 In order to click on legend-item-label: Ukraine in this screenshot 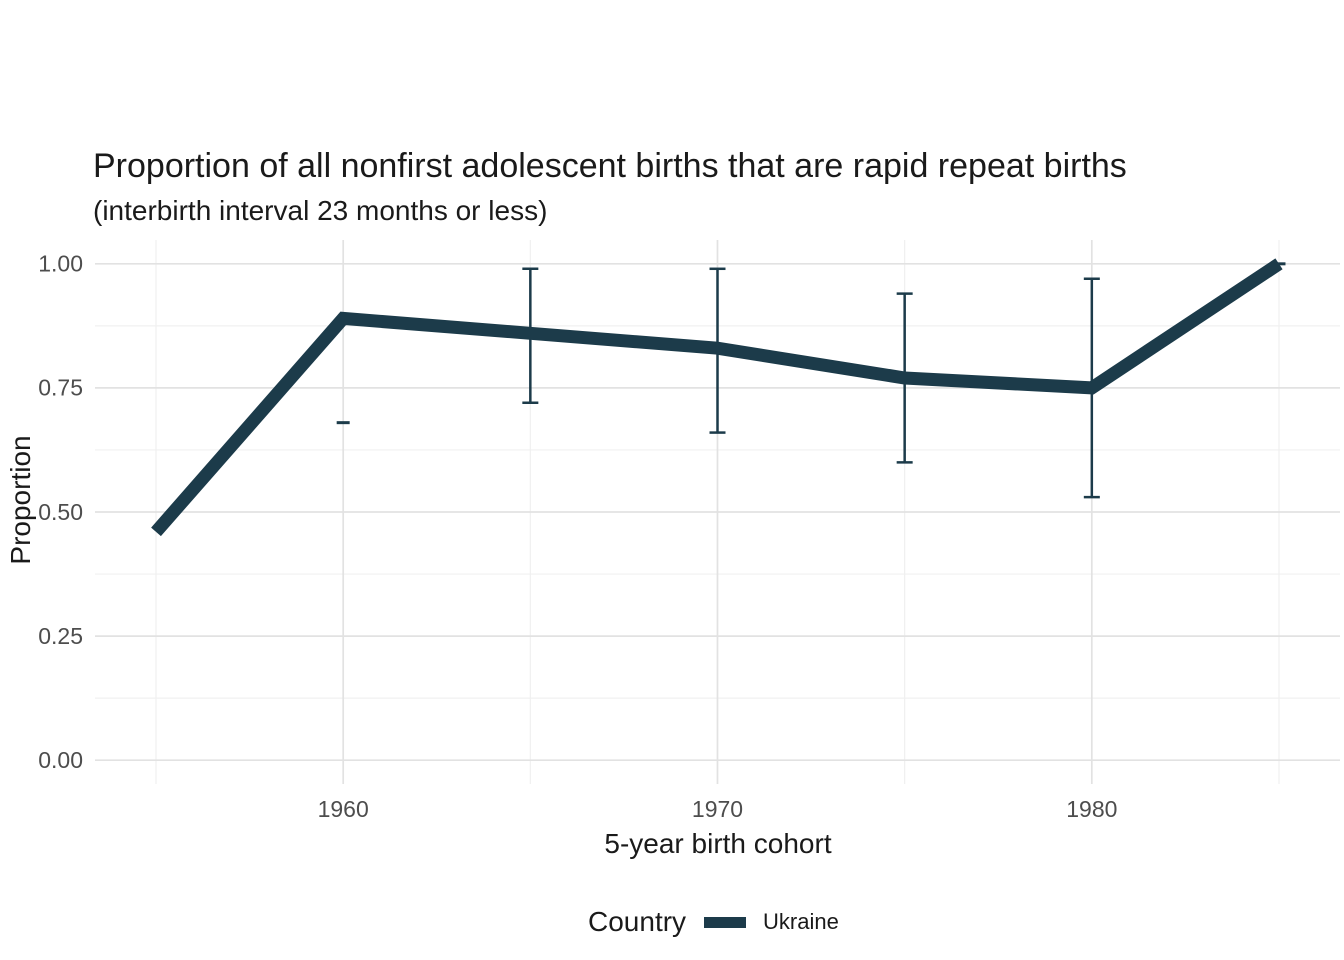, I will do `click(801, 921)`.